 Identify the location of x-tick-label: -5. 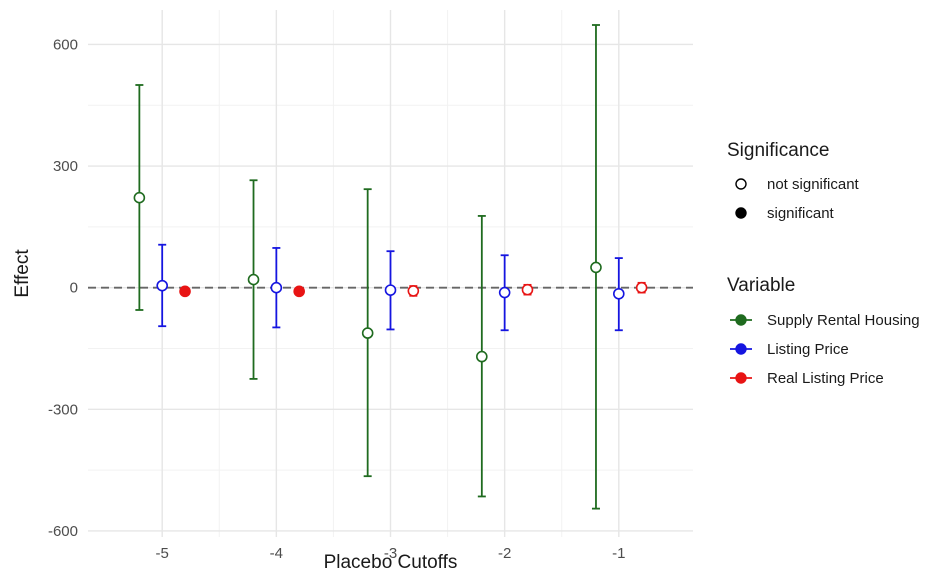
(162, 553).